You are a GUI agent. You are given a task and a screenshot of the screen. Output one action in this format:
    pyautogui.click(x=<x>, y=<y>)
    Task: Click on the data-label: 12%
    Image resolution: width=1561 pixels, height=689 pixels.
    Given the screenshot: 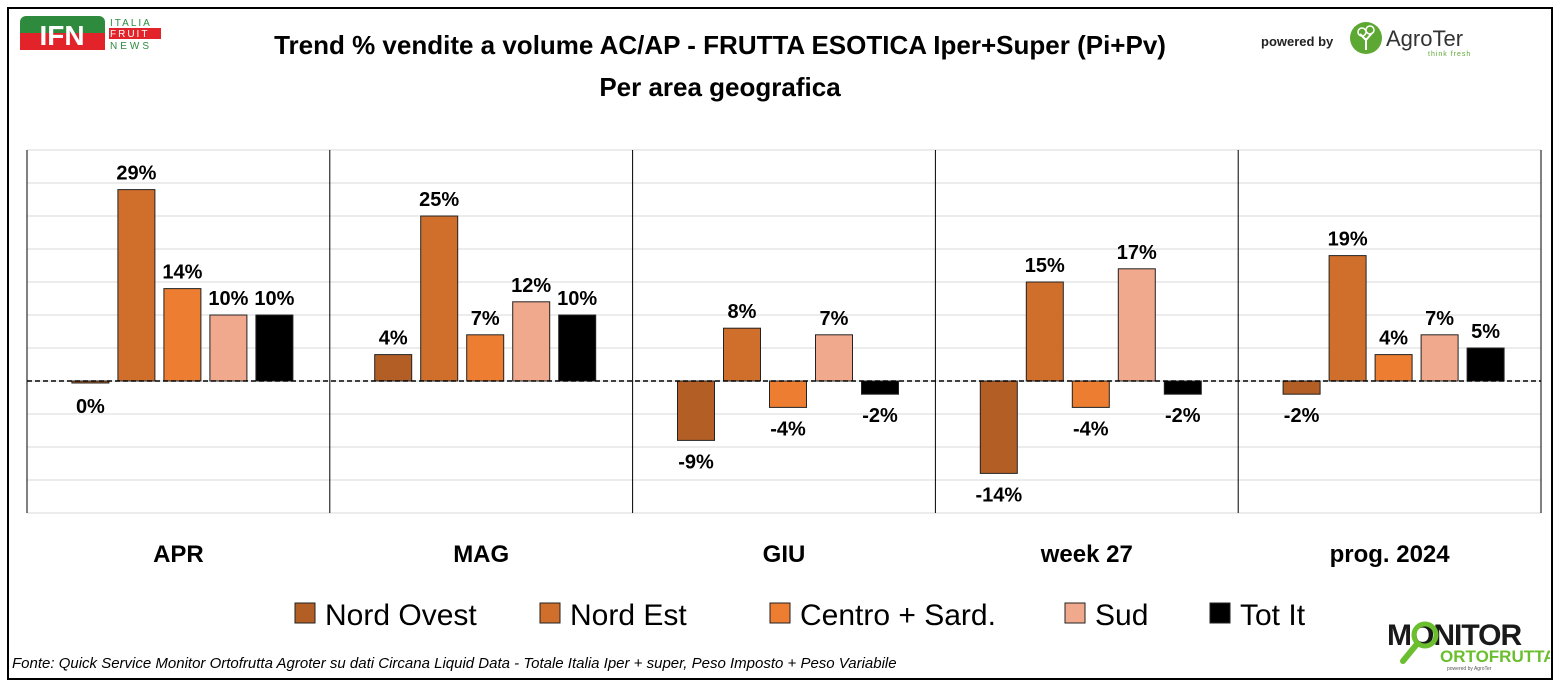 What is the action you would take?
    pyautogui.click(x=531, y=286)
    